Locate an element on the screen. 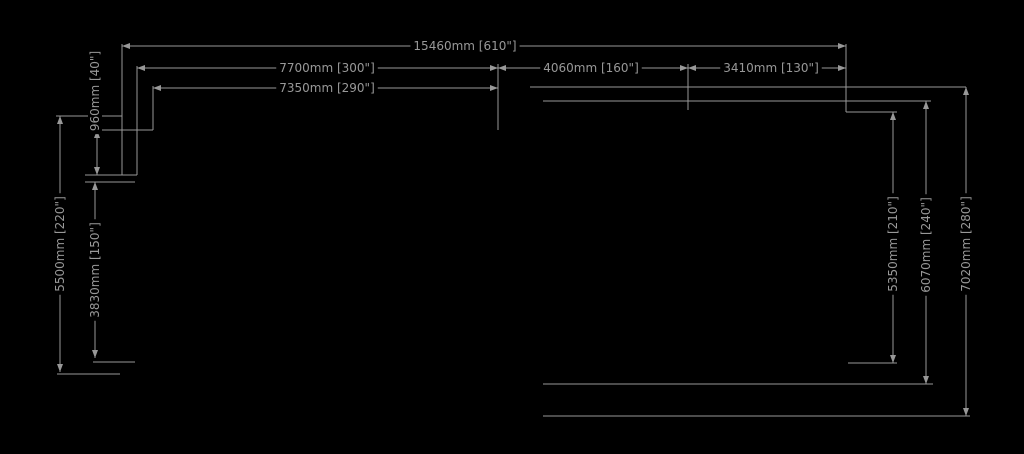  dimension-label: 960mm [40"] is located at coordinates (95, 91).